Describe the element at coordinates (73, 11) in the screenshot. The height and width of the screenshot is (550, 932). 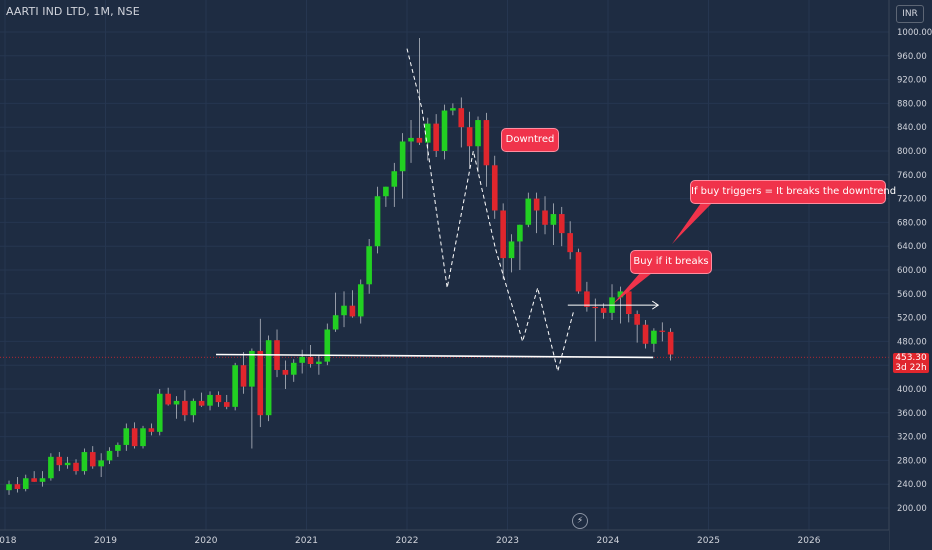
I see `symbol-title: AARTI IND LTD, 1M, NSE` at that location.